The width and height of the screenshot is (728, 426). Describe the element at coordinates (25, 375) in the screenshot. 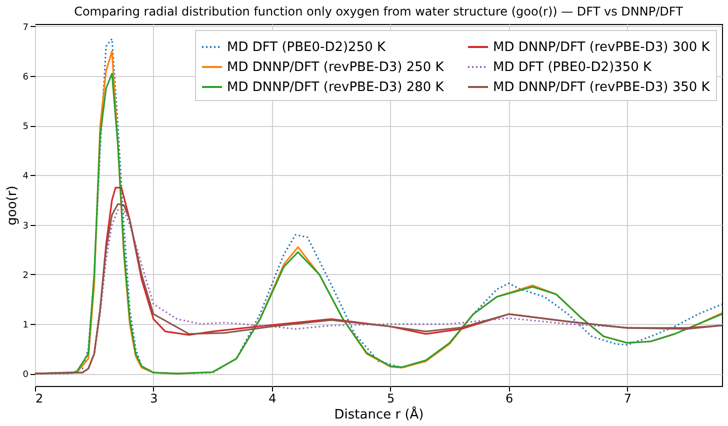

I see `y-tick-label: 0` at that location.